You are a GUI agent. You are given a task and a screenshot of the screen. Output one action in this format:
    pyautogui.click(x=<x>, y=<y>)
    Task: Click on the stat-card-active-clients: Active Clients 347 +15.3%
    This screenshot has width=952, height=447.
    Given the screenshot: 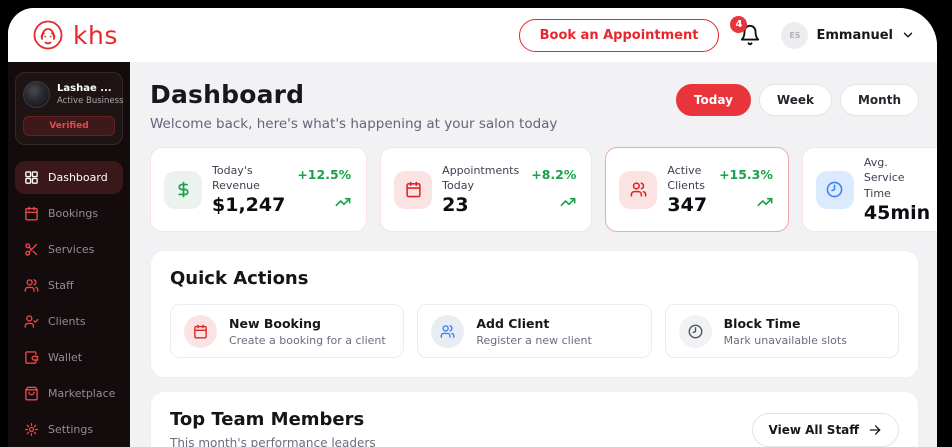 What is the action you would take?
    pyautogui.click(x=697, y=189)
    